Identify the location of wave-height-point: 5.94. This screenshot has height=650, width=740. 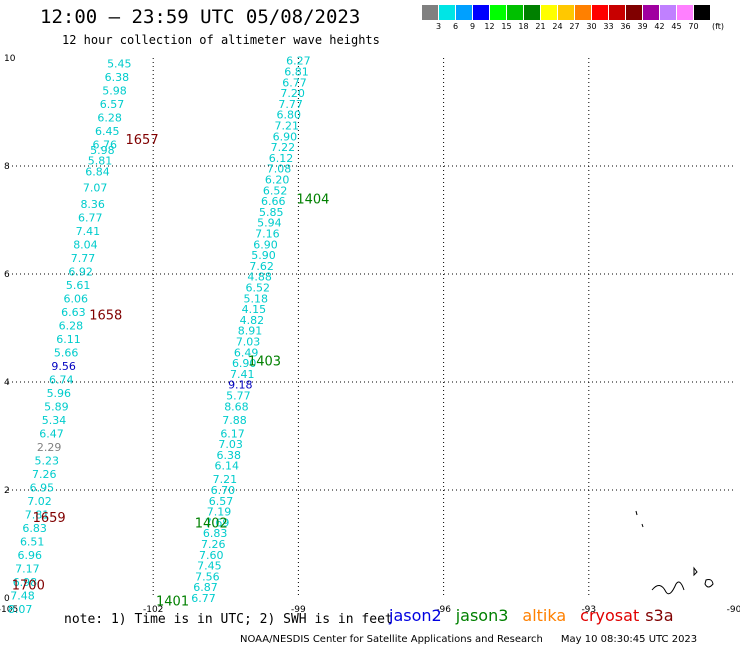
(269, 223).